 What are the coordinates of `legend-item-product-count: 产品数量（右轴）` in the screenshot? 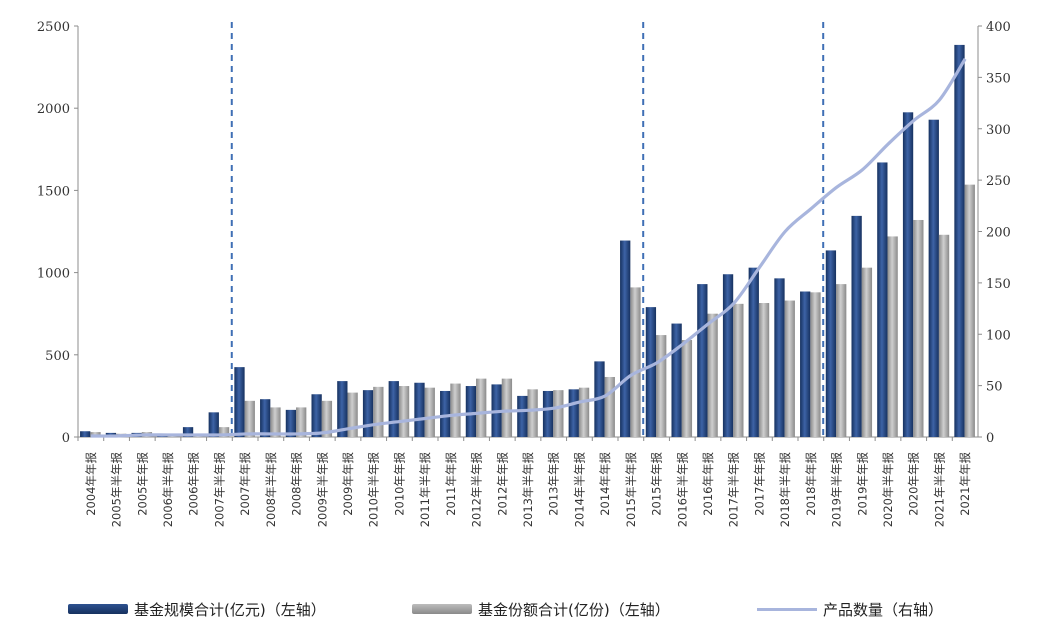 It's located at (850, 609).